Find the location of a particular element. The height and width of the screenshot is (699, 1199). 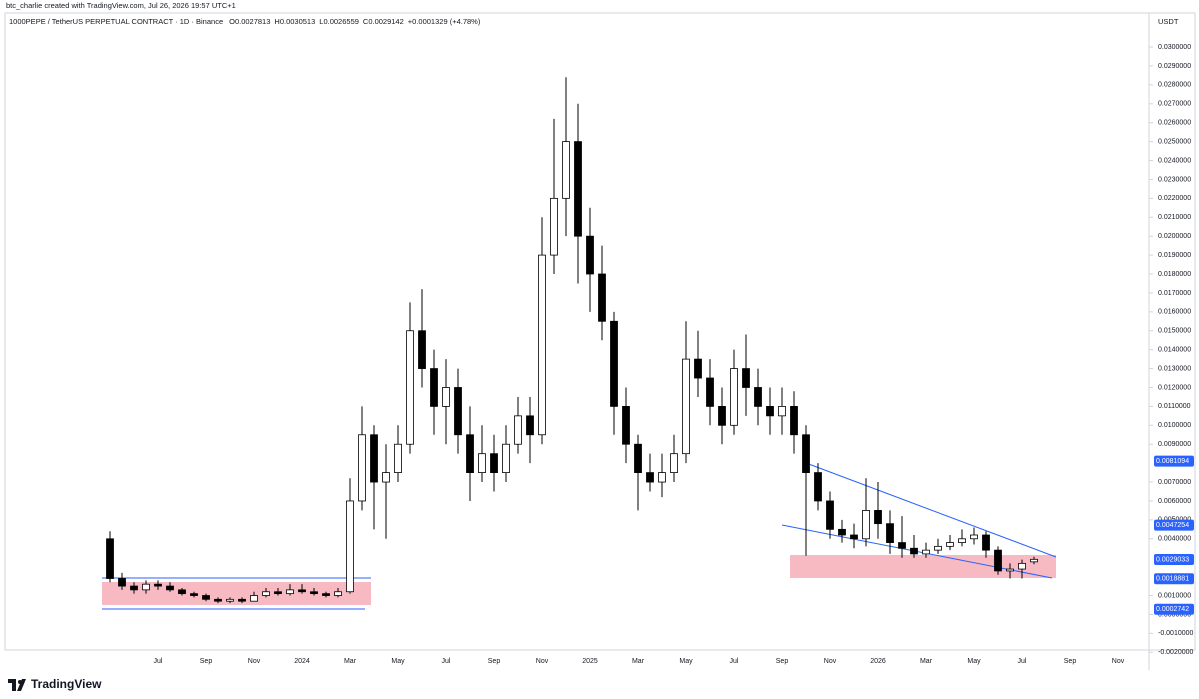

y-tick-label: 0.0090000 is located at coordinates (1174, 444).